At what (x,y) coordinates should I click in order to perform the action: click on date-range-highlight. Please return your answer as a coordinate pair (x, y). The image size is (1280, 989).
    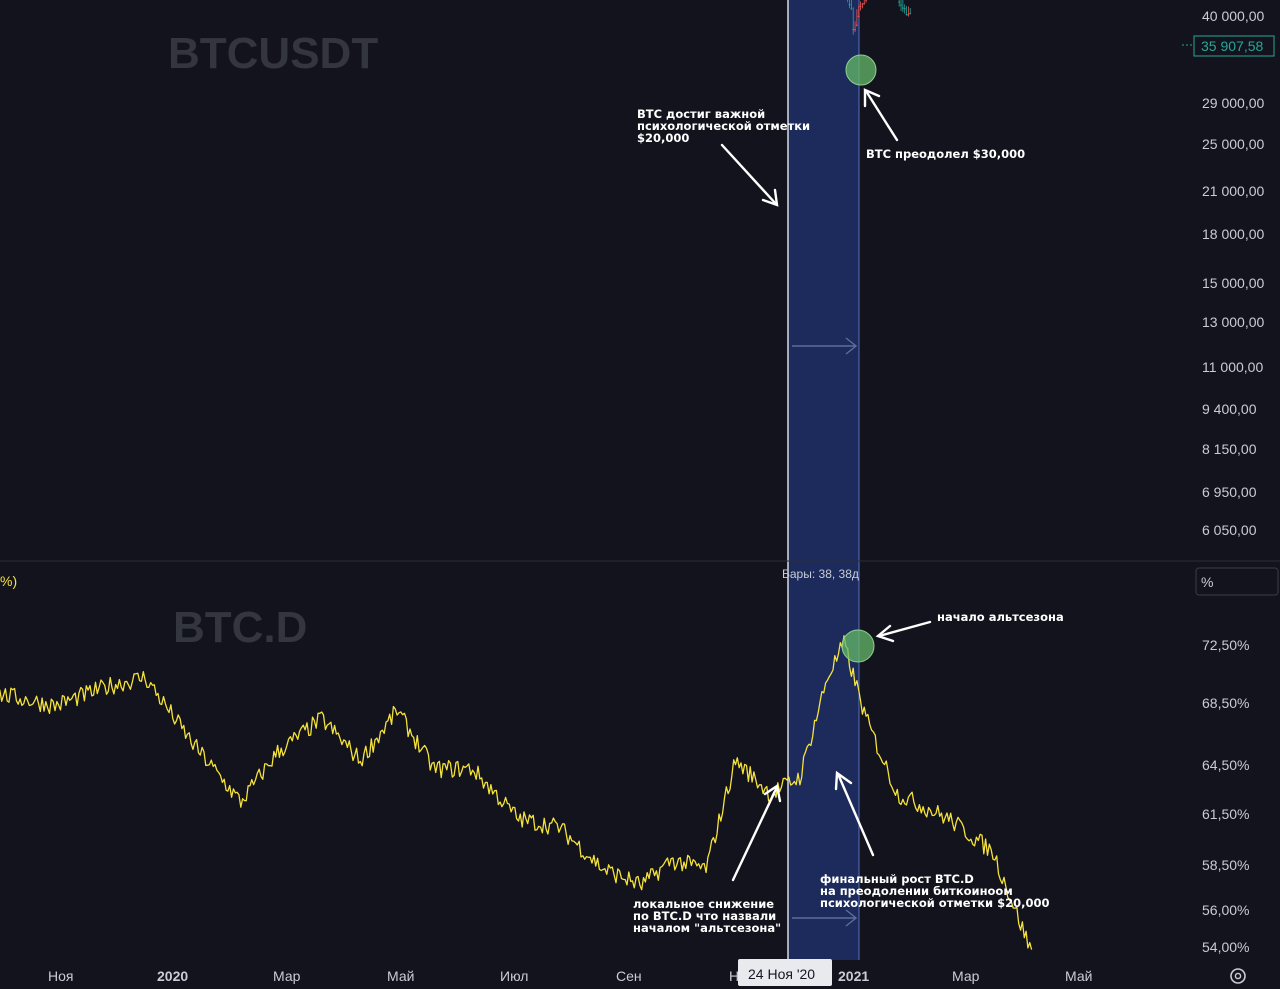
    Looking at the image, I should click on (823, 480).